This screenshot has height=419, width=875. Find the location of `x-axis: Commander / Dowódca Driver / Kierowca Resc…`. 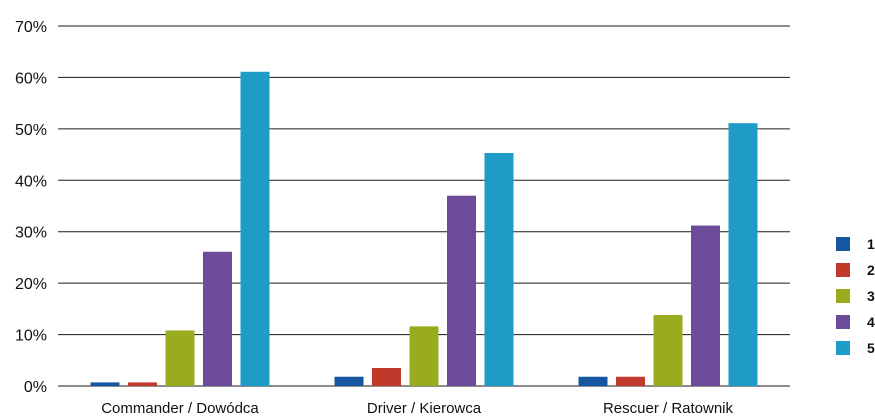

x-axis: Commander / Dowódca Driver / Kierowca Resc… is located at coordinates (417, 408).